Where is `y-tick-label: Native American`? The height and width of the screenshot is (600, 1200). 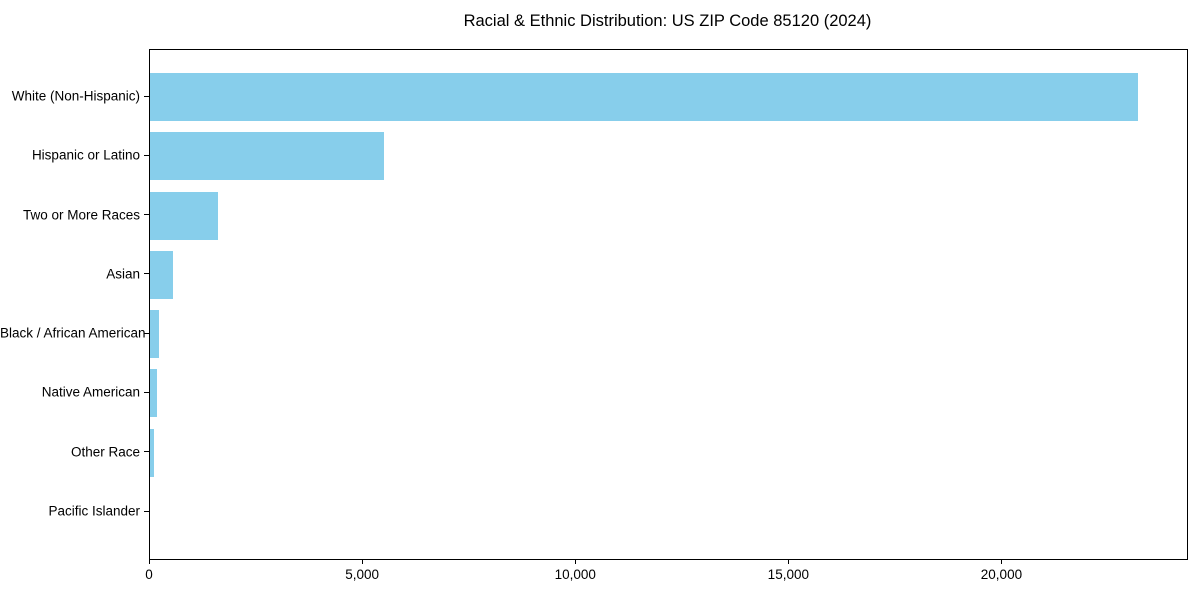
y-tick-label: Native American is located at coordinates (90, 392).